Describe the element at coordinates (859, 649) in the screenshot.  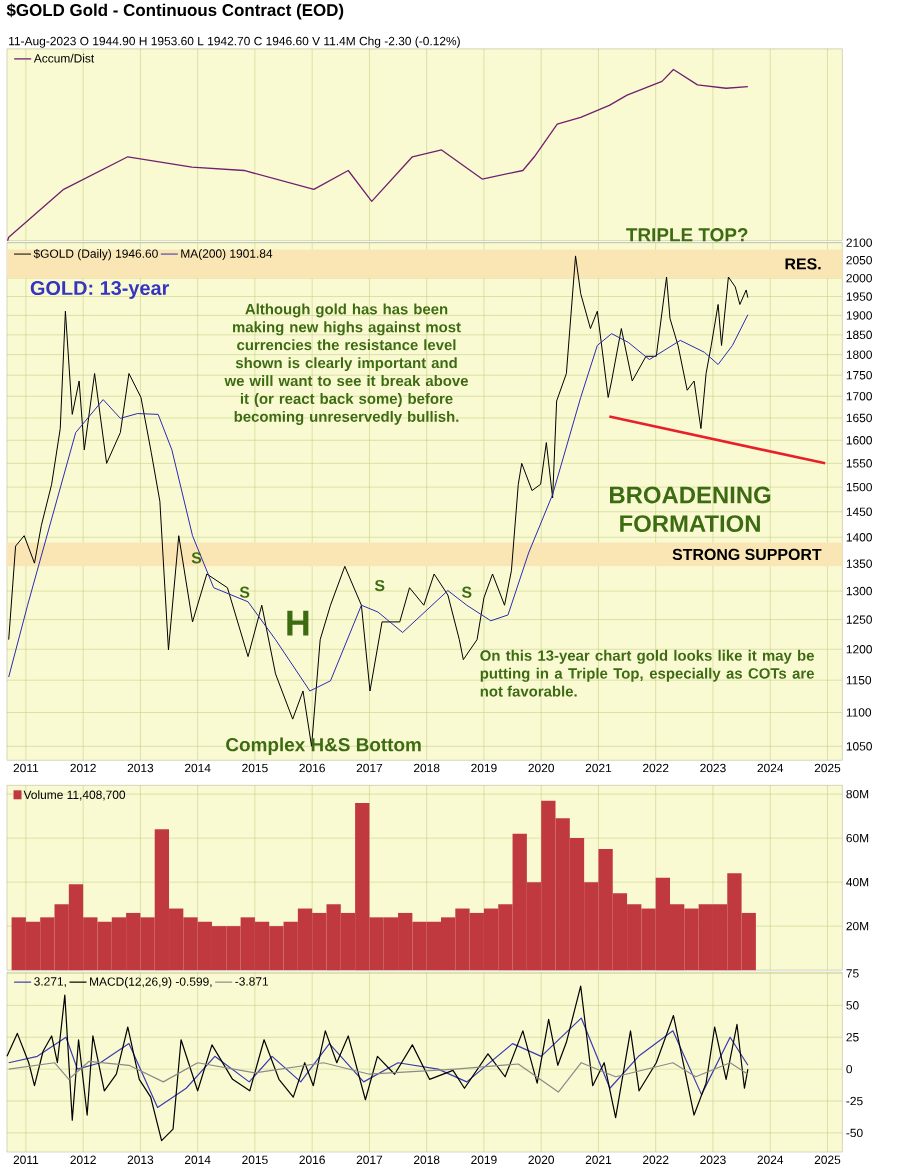
I see `y-tick-label: 1200` at that location.